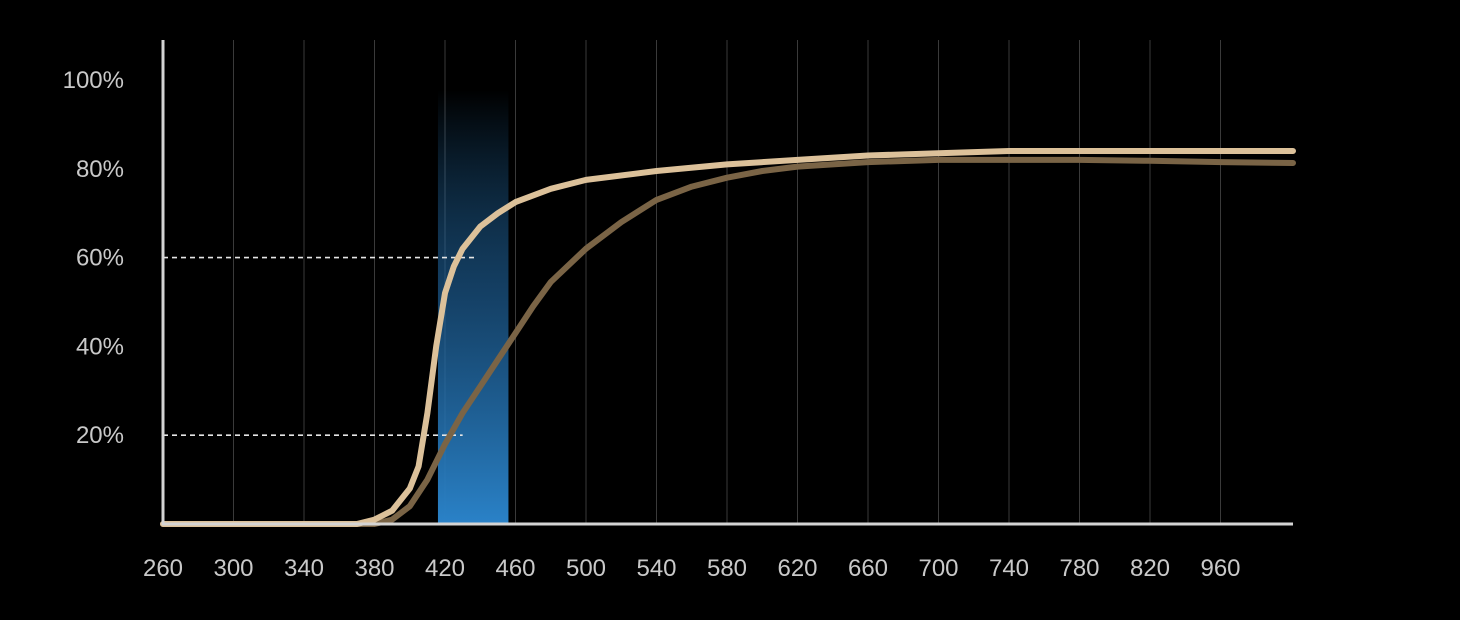 Image resolution: width=1460 pixels, height=620 pixels. I want to click on y-tick-label: 20%, so click(100, 435).